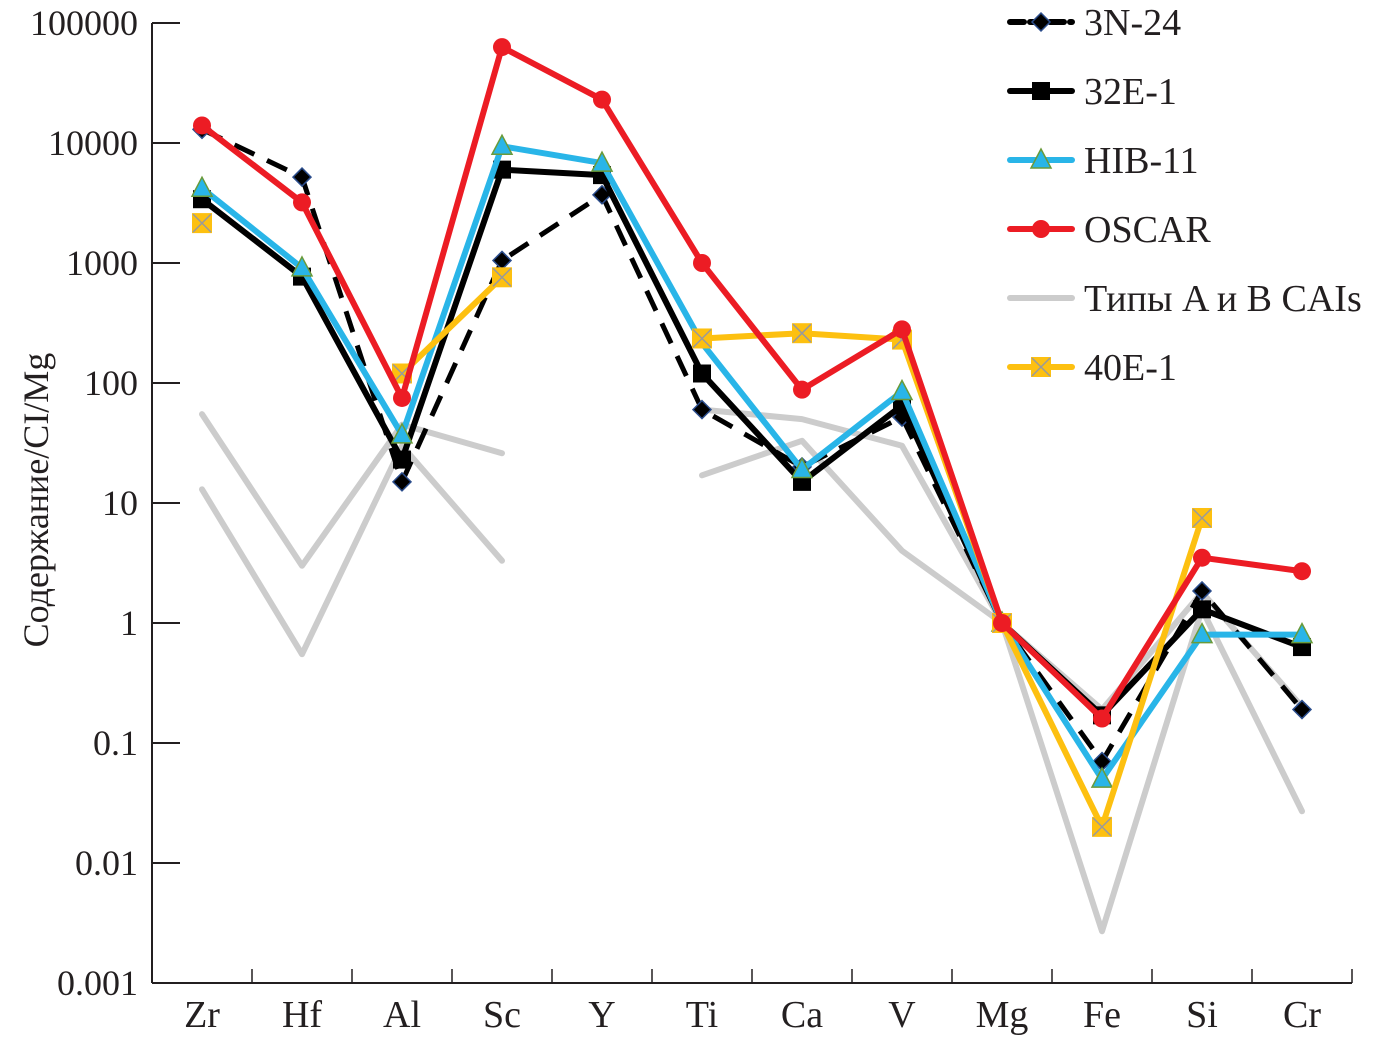 This screenshot has width=1391, height=1040. I want to click on legend-label: HIB-11, so click(1141, 161).